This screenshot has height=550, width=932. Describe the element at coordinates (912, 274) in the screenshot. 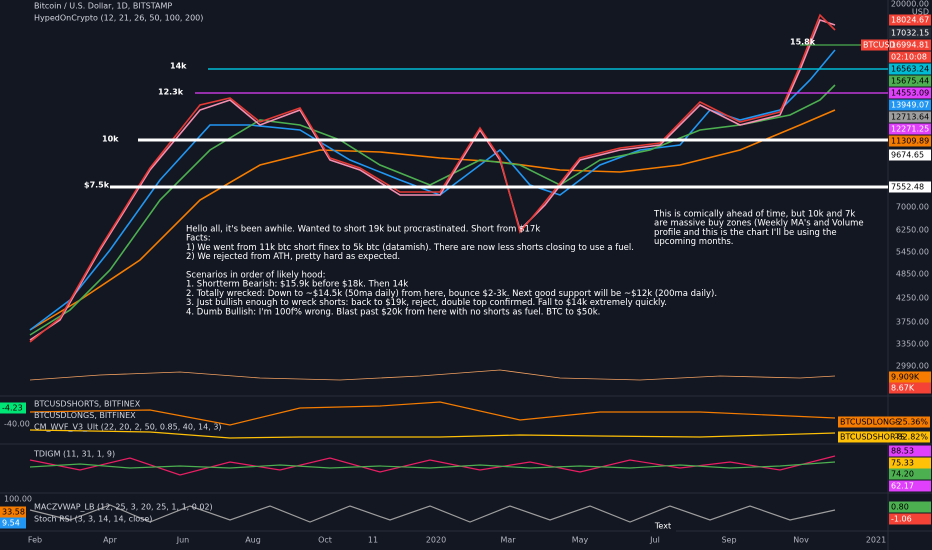

I see `price-axis-label: 4850.00` at that location.